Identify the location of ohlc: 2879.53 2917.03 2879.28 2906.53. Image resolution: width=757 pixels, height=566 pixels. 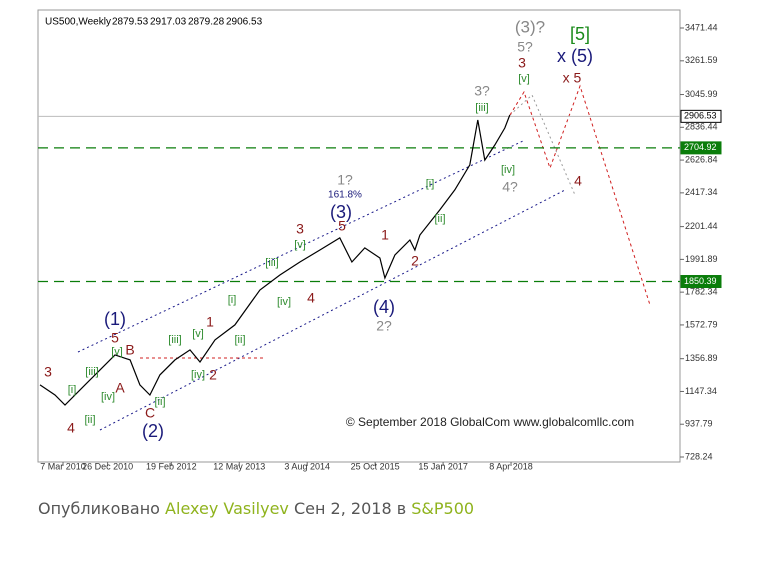
(187, 22).